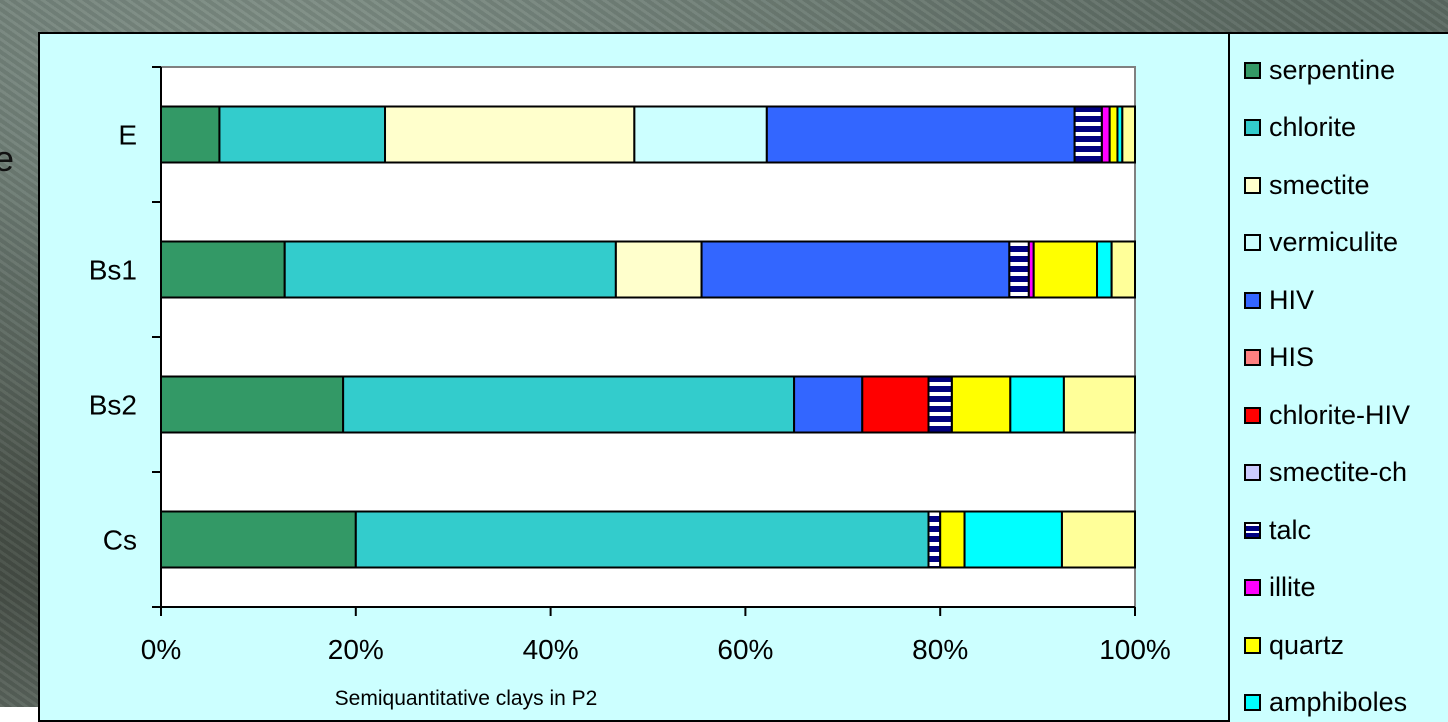  Describe the element at coordinates (1113, 134) in the screenshot. I see `bar-segment-quartz-E` at that location.